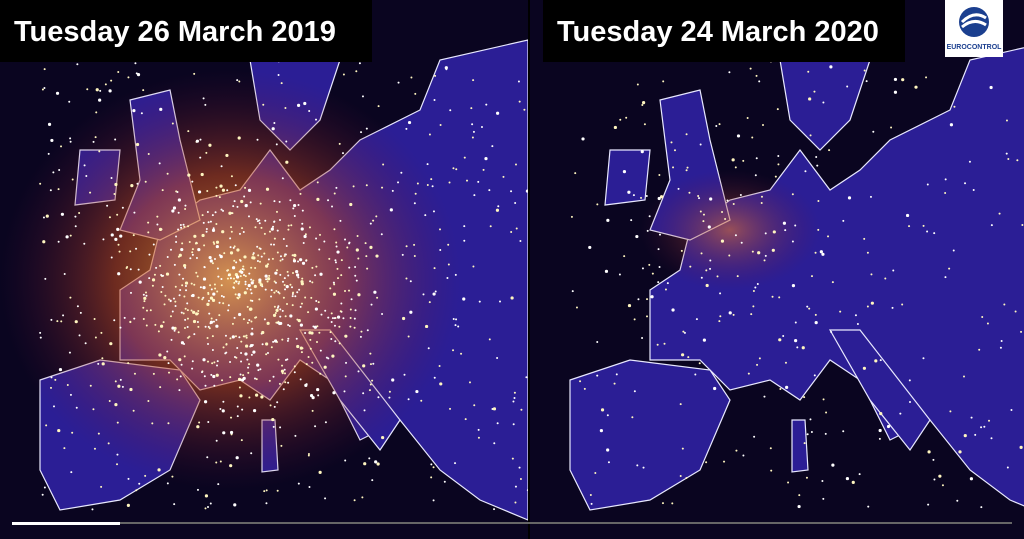 This screenshot has width=1024, height=539. Describe the element at coordinates (66, 523) in the screenshot. I see `progress-bar` at that location.